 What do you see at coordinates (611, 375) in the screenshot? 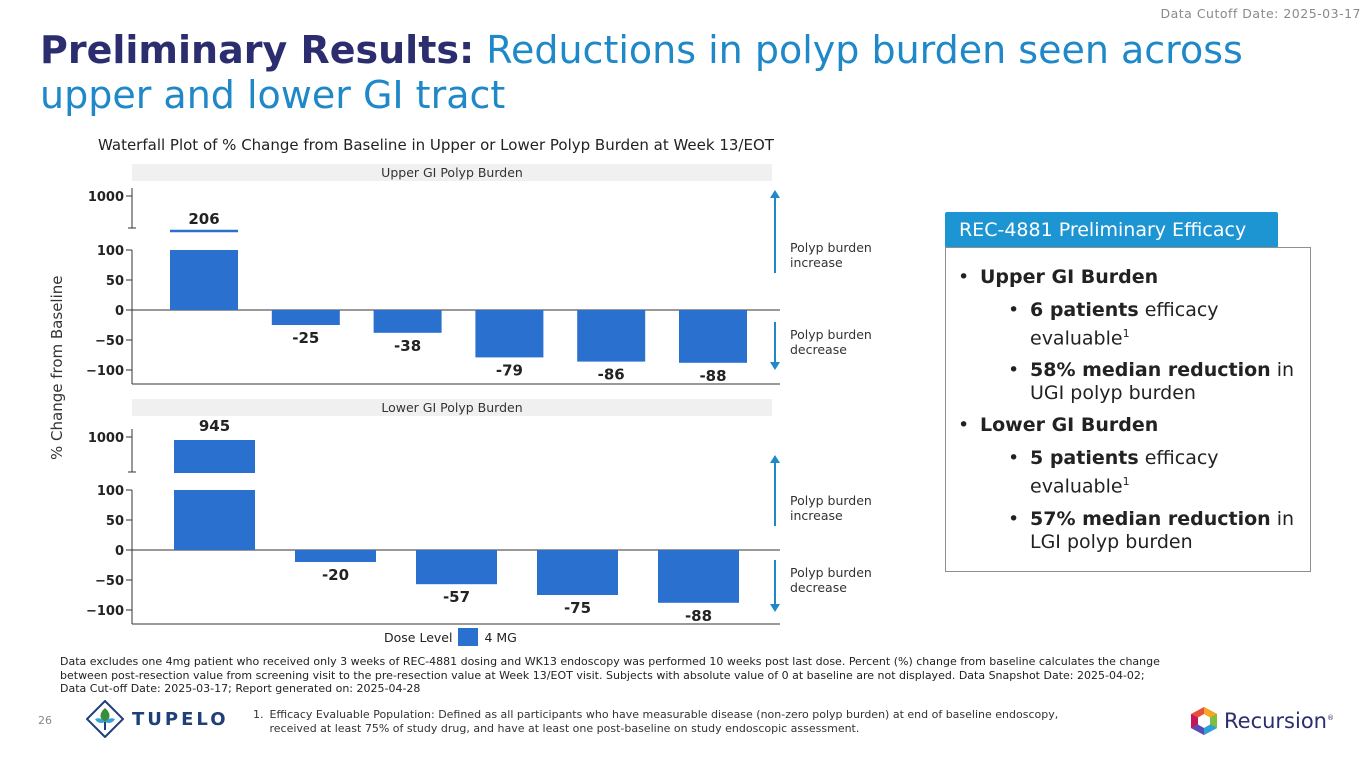
I see `upper-bar-5-value-label: -86` at bounding box center [611, 375].